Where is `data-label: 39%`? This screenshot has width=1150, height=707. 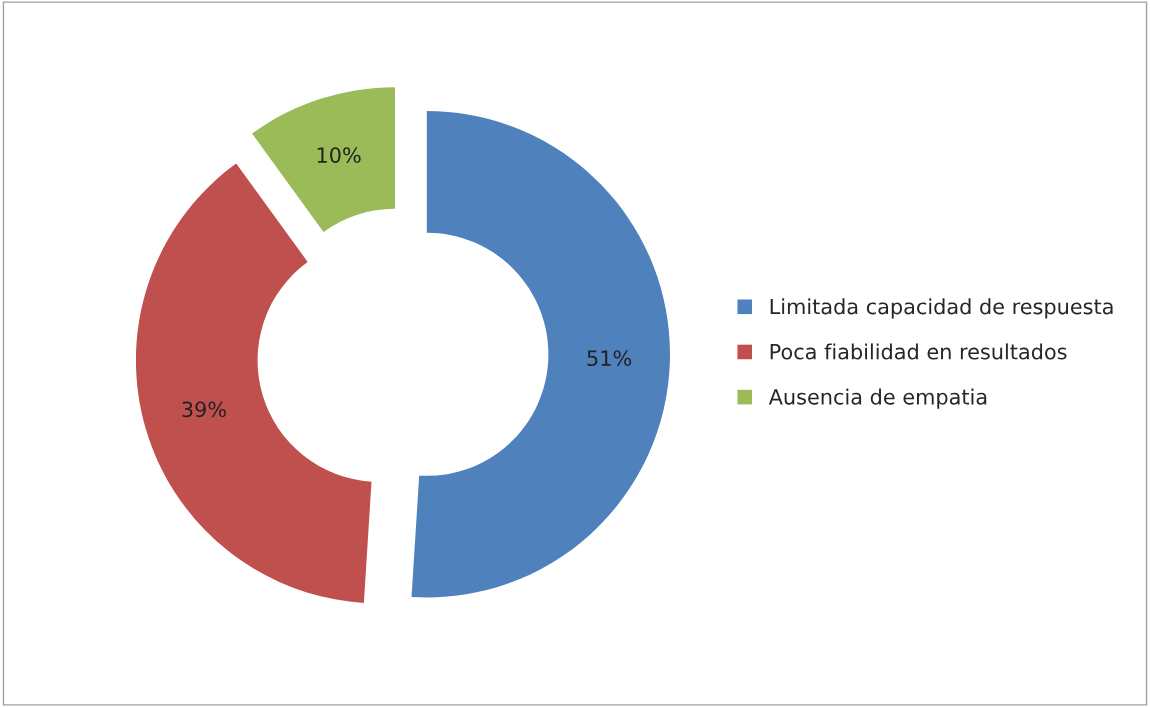 data-label: 39% is located at coordinates (204, 409).